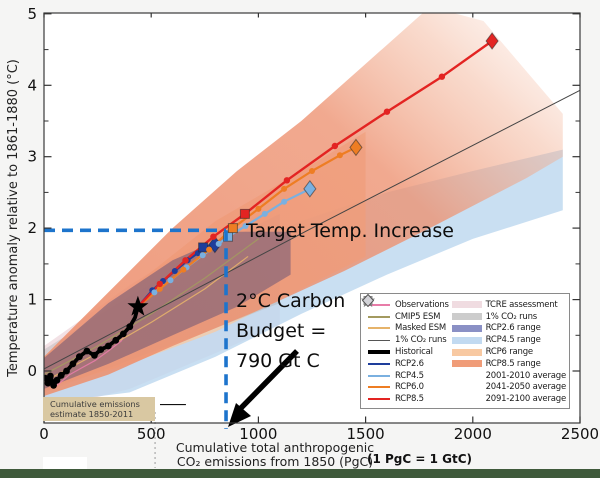 Image resolution: width=600 pixels, height=478 pixels. I want to click on legend-item-label: Observations, so click(422, 304).